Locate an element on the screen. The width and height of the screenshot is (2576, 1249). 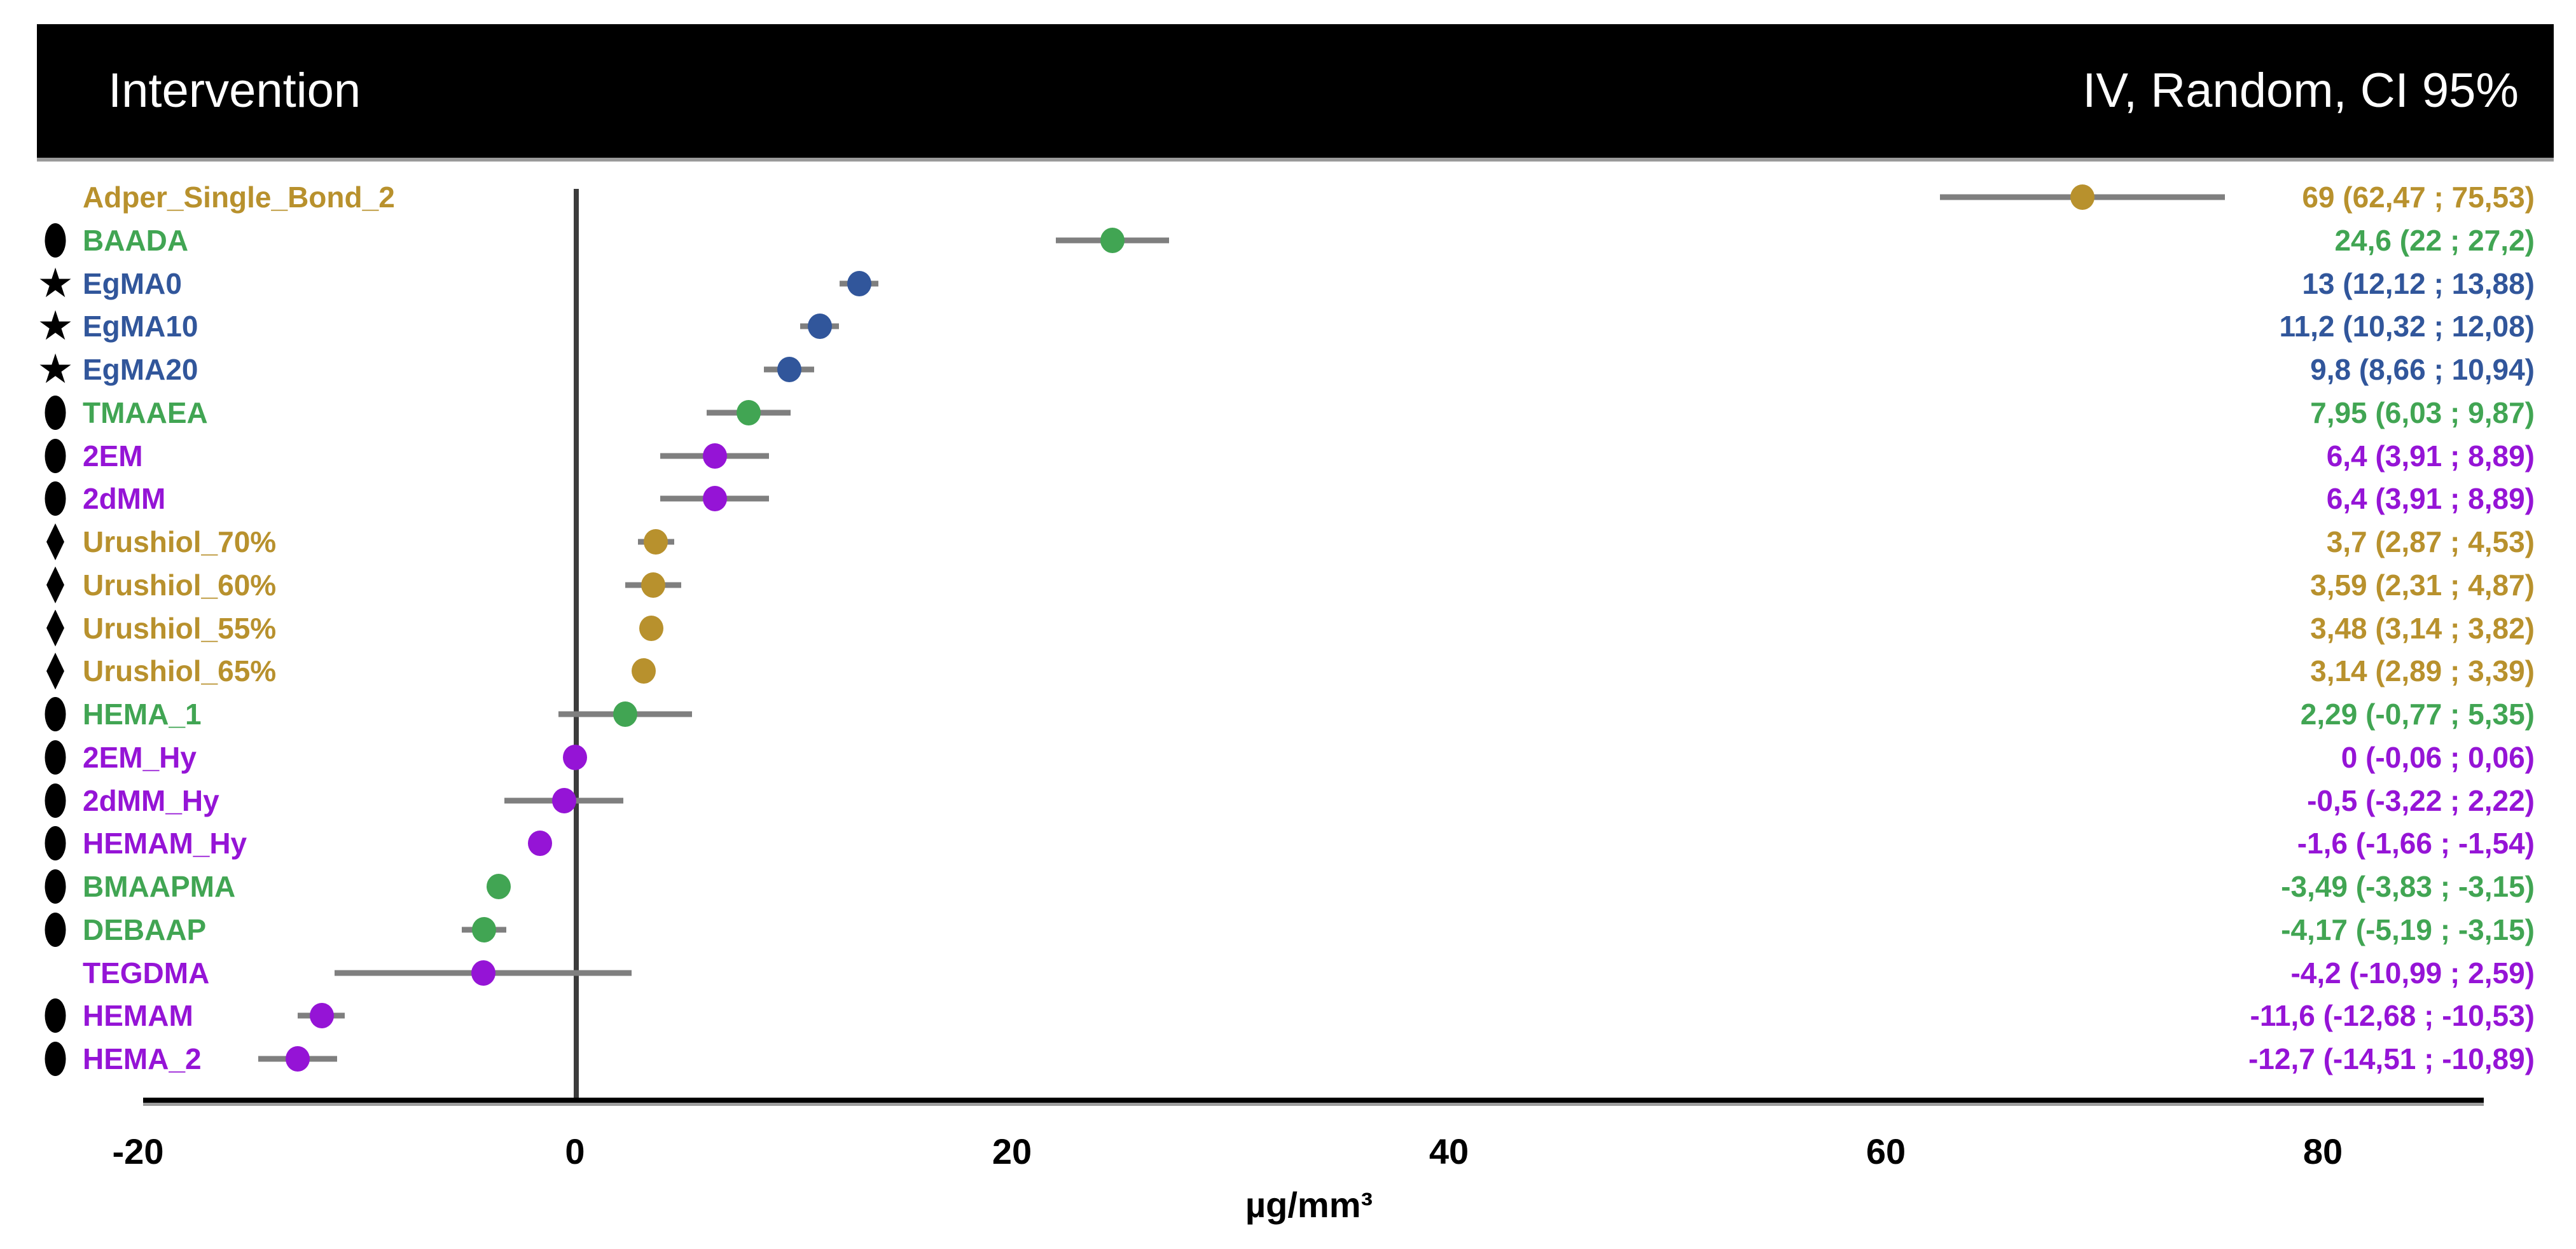
intervention-label: Adper_Single_Bond_2 is located at coordinates (239, 197).